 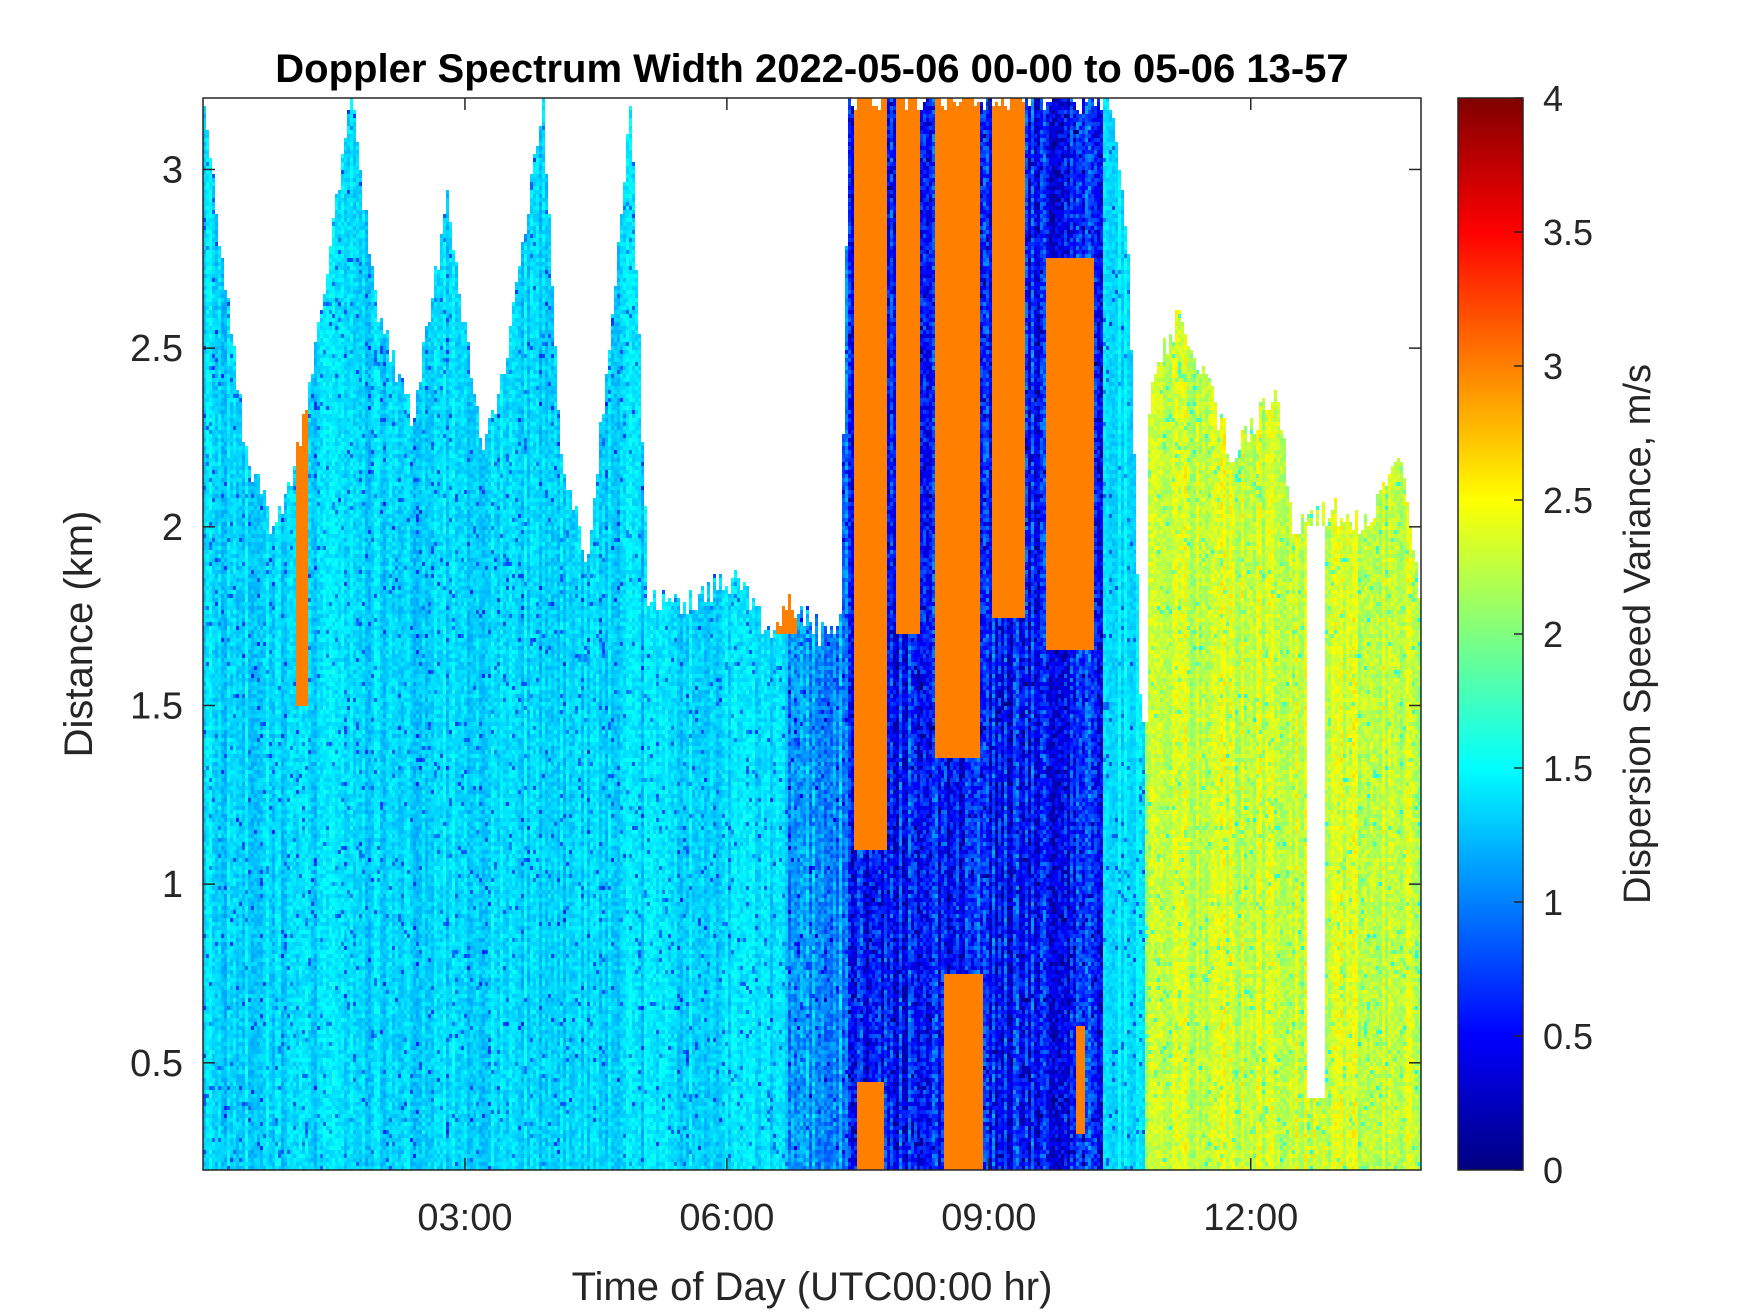 I want to click on colorbar-tick-label: 0, so click(x=1553, y=1170).